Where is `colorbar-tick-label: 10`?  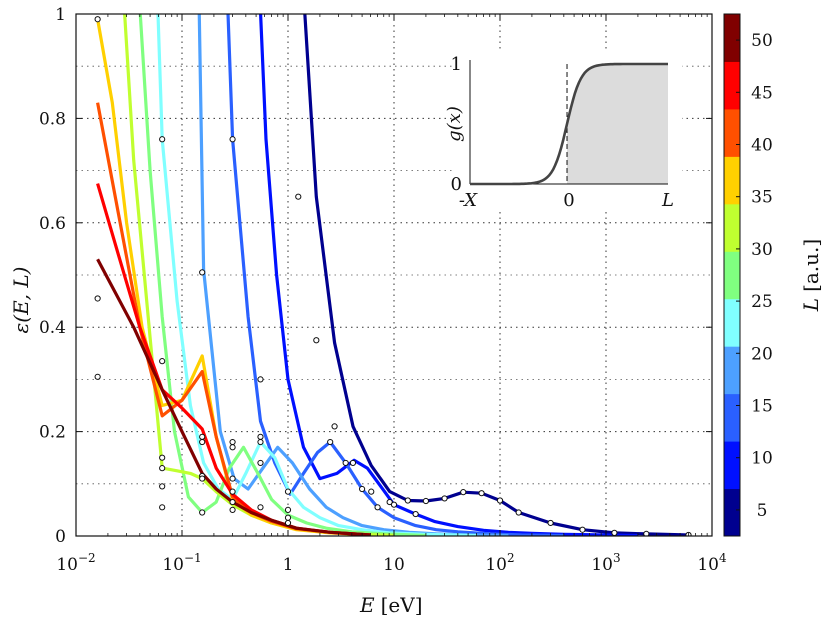
colorbar-tick-label: 10 is located at coordinates (762, 459).